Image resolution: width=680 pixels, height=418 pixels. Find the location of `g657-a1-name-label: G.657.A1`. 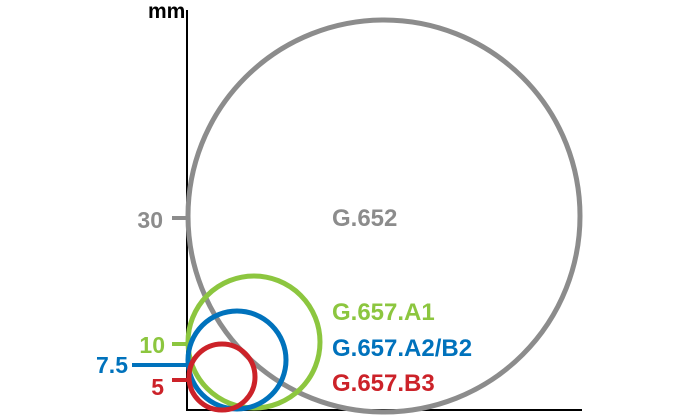

g657-a1-name-label: G.657.A1 is located at coordinates (383, 312).